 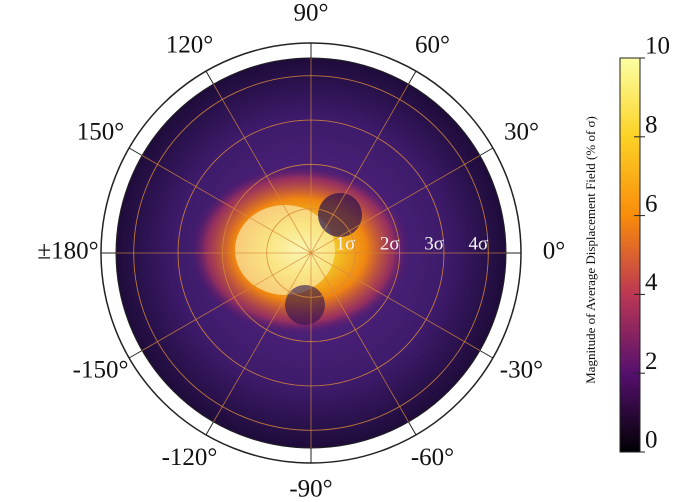 What do you see at coordinates (390, 243) in the screenshot?
I see `radial-label: 2σ` at bounding box center [390, 243].